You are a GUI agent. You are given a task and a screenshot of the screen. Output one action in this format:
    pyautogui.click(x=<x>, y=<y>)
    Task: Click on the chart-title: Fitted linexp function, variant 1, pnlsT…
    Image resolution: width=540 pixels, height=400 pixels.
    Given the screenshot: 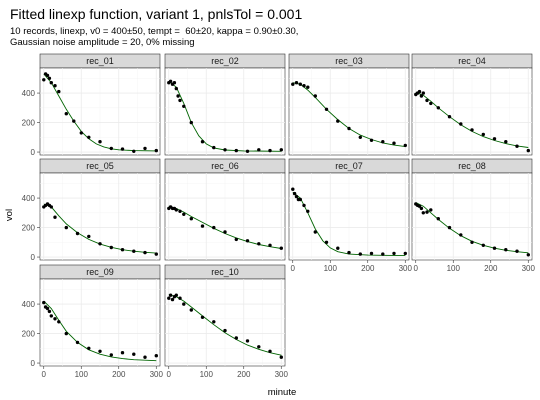 What is the action you would take?
    pyautogui.click(x=156, y=14)
    